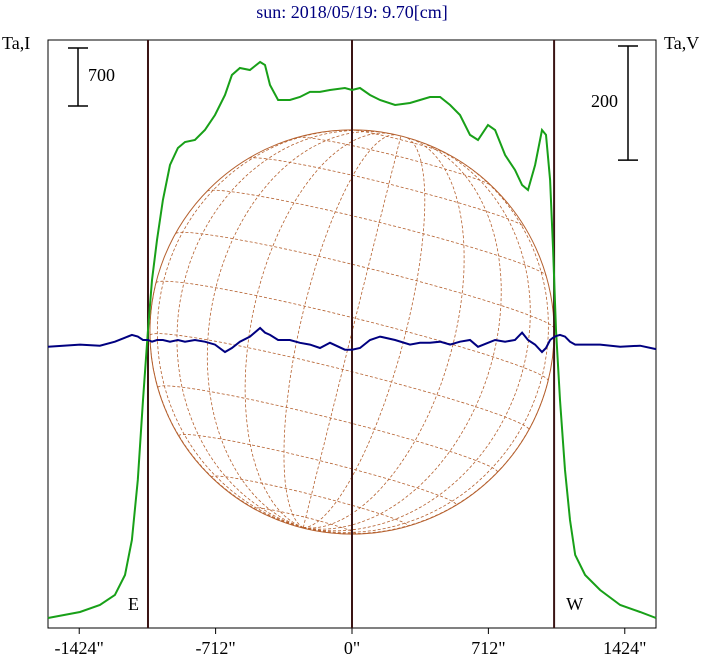 This screenshot has height=662, width=708. What do you see at coordinates (352, 12) in the screenshot?
I see `chart-title: sun: 2018/05/19: 9.70[cm]` at bounding box center [352, 12].